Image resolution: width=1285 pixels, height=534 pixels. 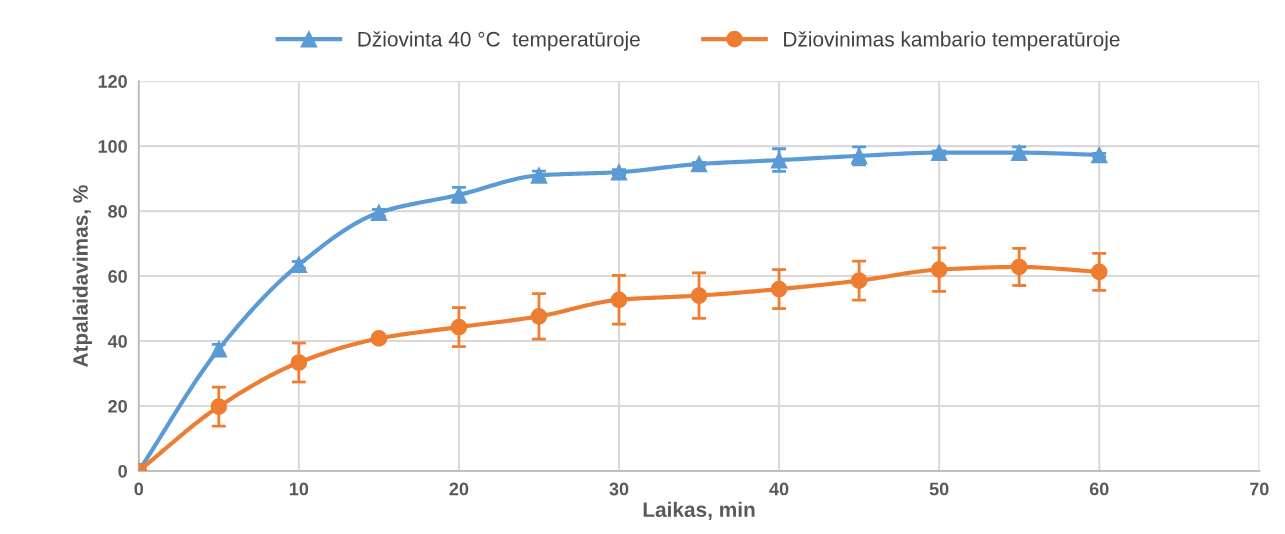 What do you see at coordinates (139, 489) in the screenshot?
I see `x-tick-label: 0` at bounding box center [139, 489].